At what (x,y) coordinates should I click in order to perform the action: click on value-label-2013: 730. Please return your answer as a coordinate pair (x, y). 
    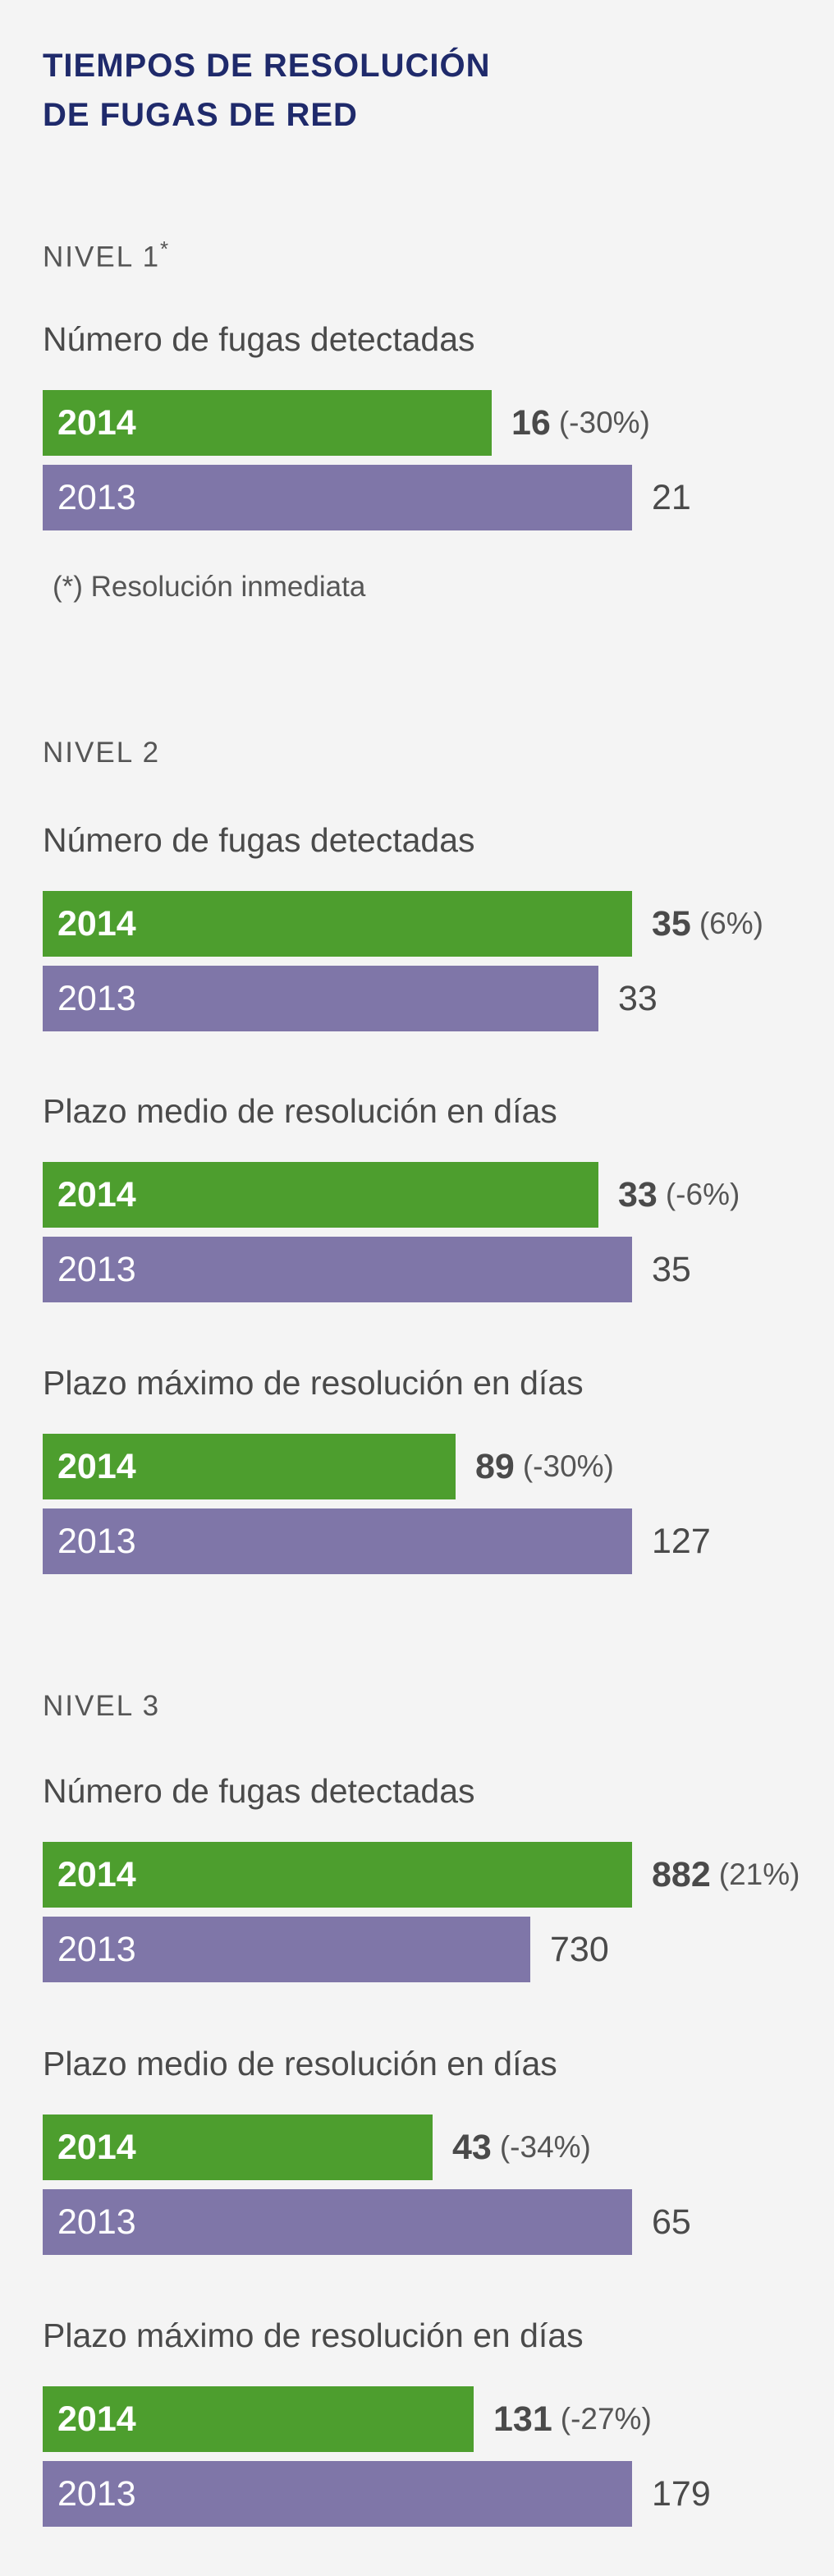
    Looking at the image, I should click on (579, 1949).